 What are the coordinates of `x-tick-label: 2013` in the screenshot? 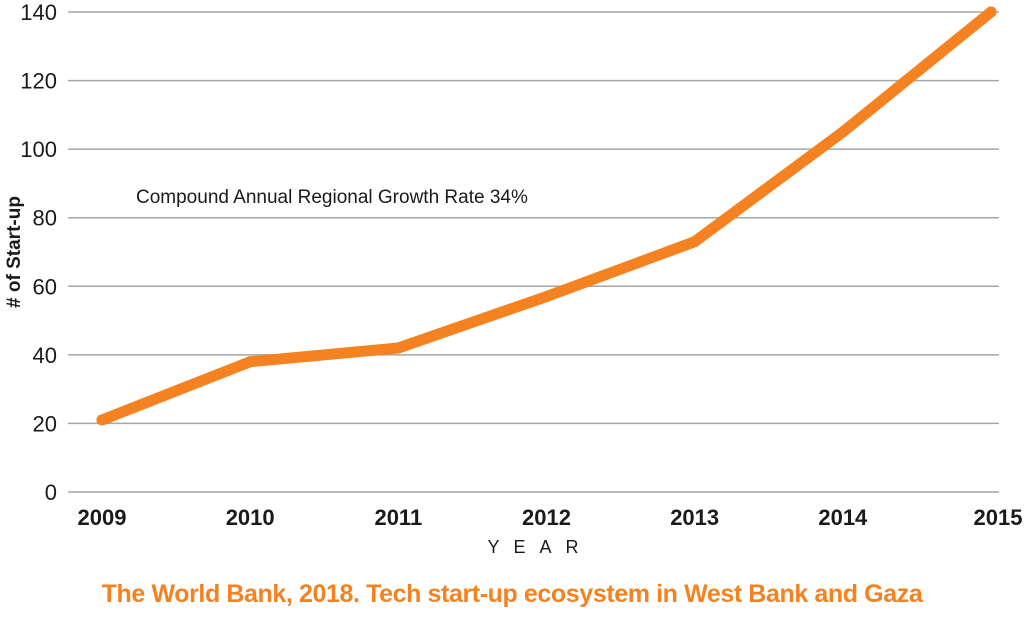 It's located at (694, 517).